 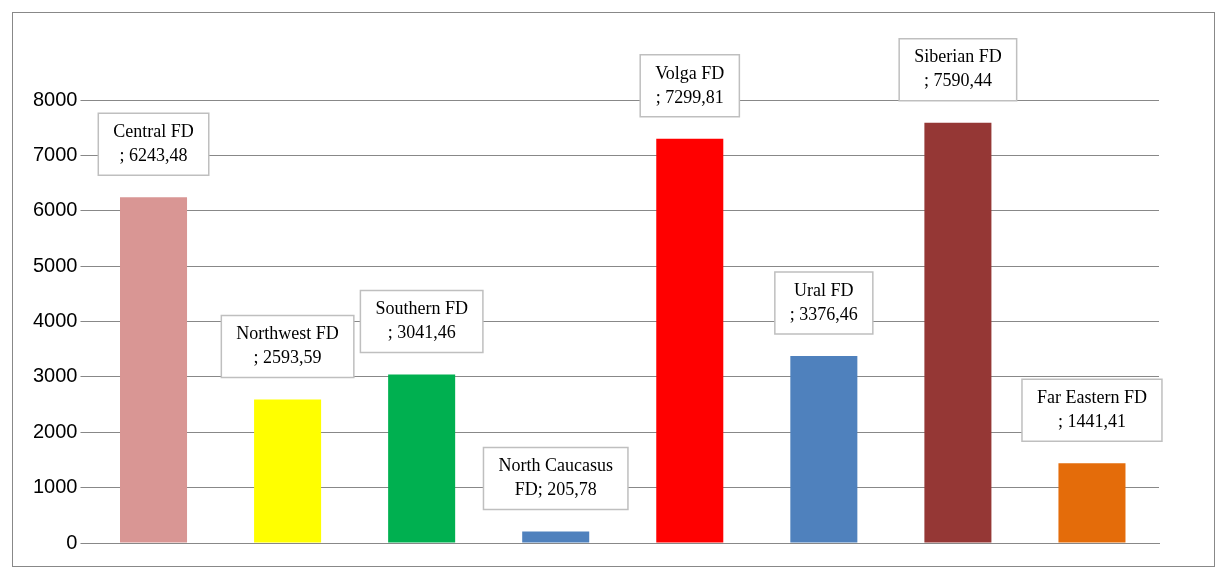 I want to click on data-label: ; 2593,59, so click(x=287, y=357).